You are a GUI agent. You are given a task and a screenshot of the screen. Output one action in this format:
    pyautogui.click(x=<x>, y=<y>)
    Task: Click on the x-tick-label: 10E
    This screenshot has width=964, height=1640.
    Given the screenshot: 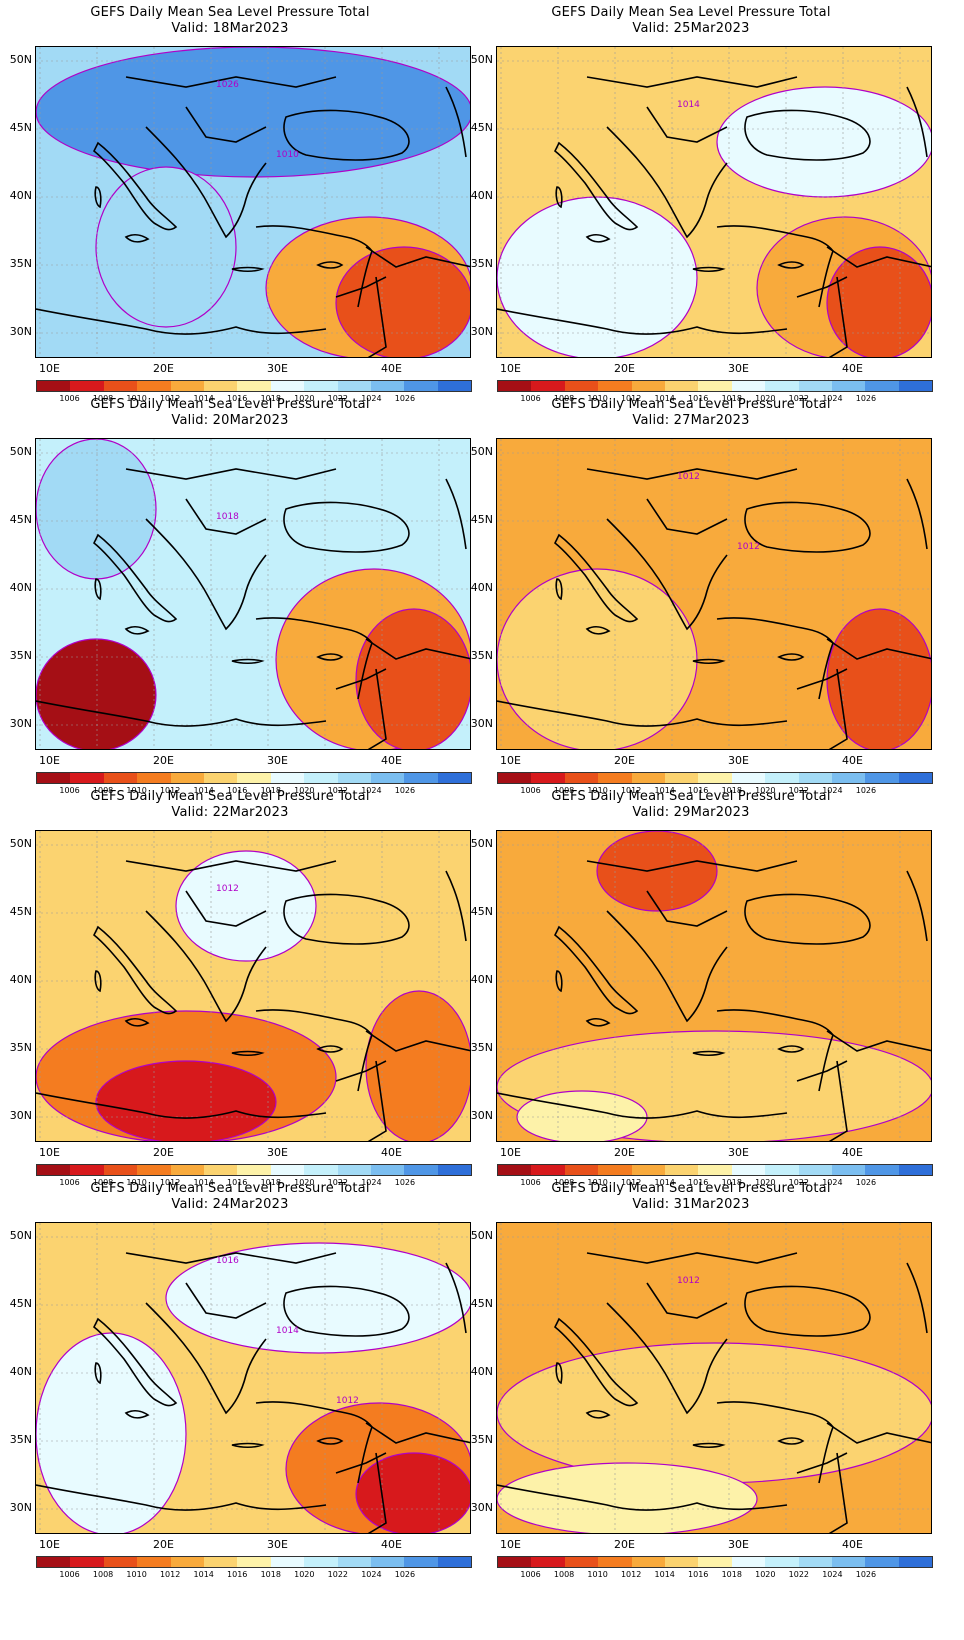 What is the action you would take?
    pyautogui.click(x=510, y=760)
    